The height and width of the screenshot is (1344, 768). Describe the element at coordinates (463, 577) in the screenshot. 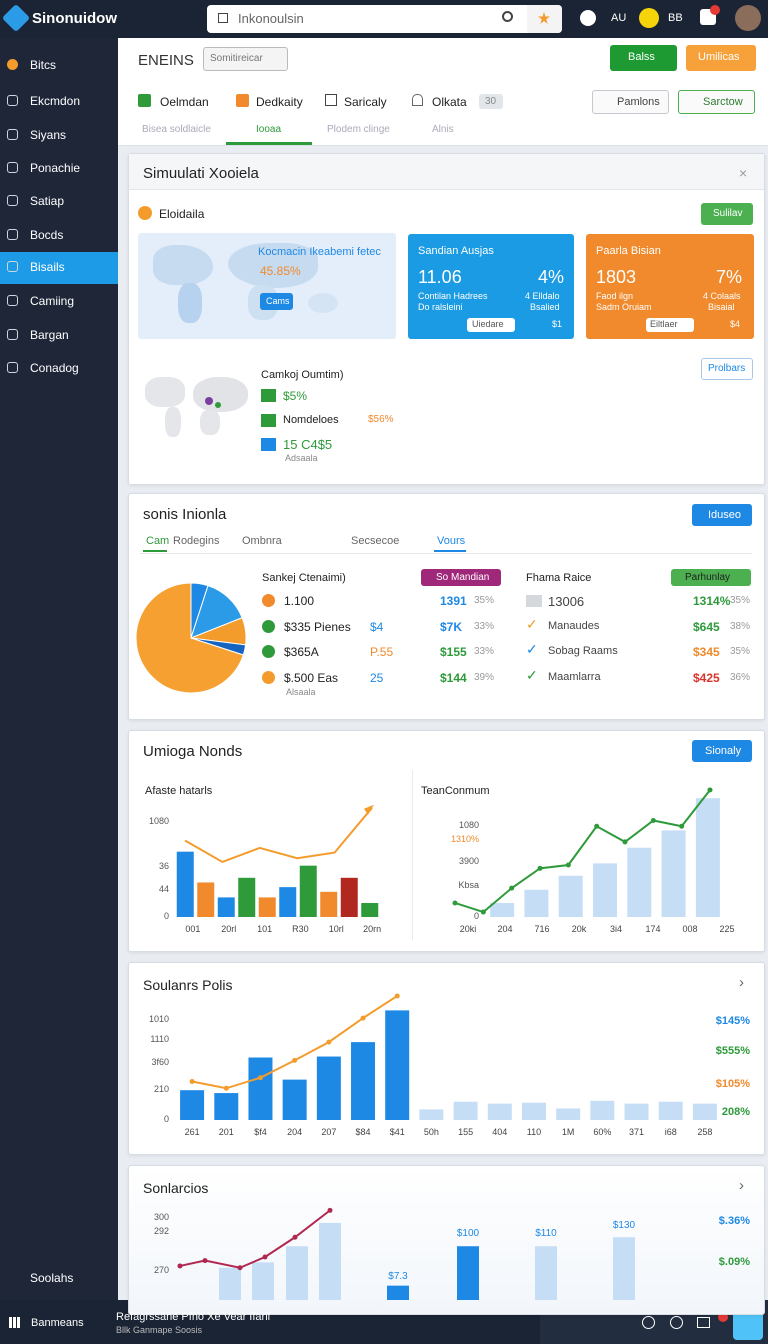

I see `column-header: So Mandian` at that location.